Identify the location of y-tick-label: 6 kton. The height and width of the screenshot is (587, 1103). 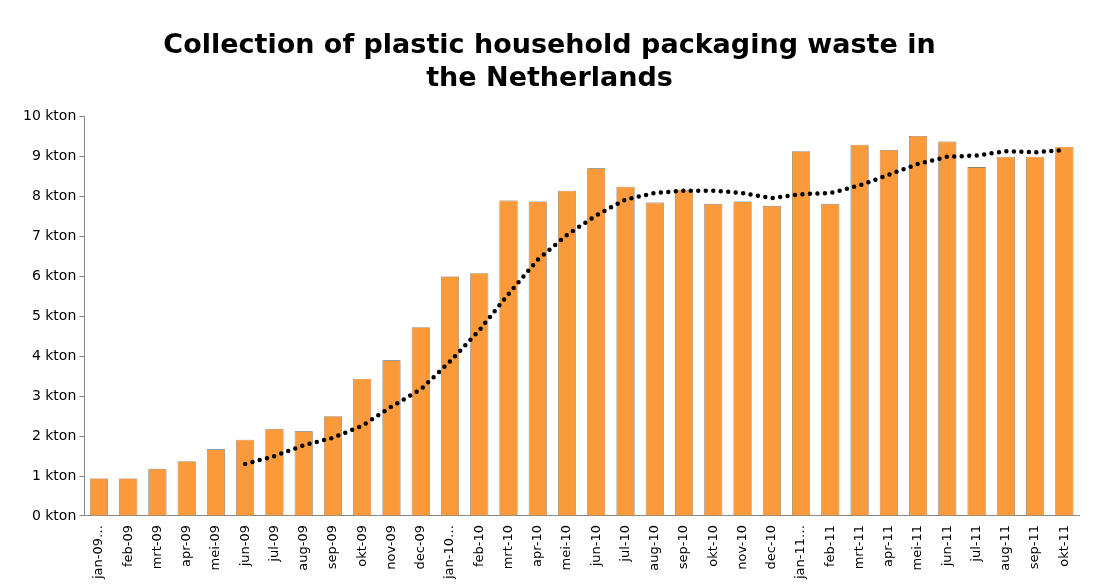
(54, 275).